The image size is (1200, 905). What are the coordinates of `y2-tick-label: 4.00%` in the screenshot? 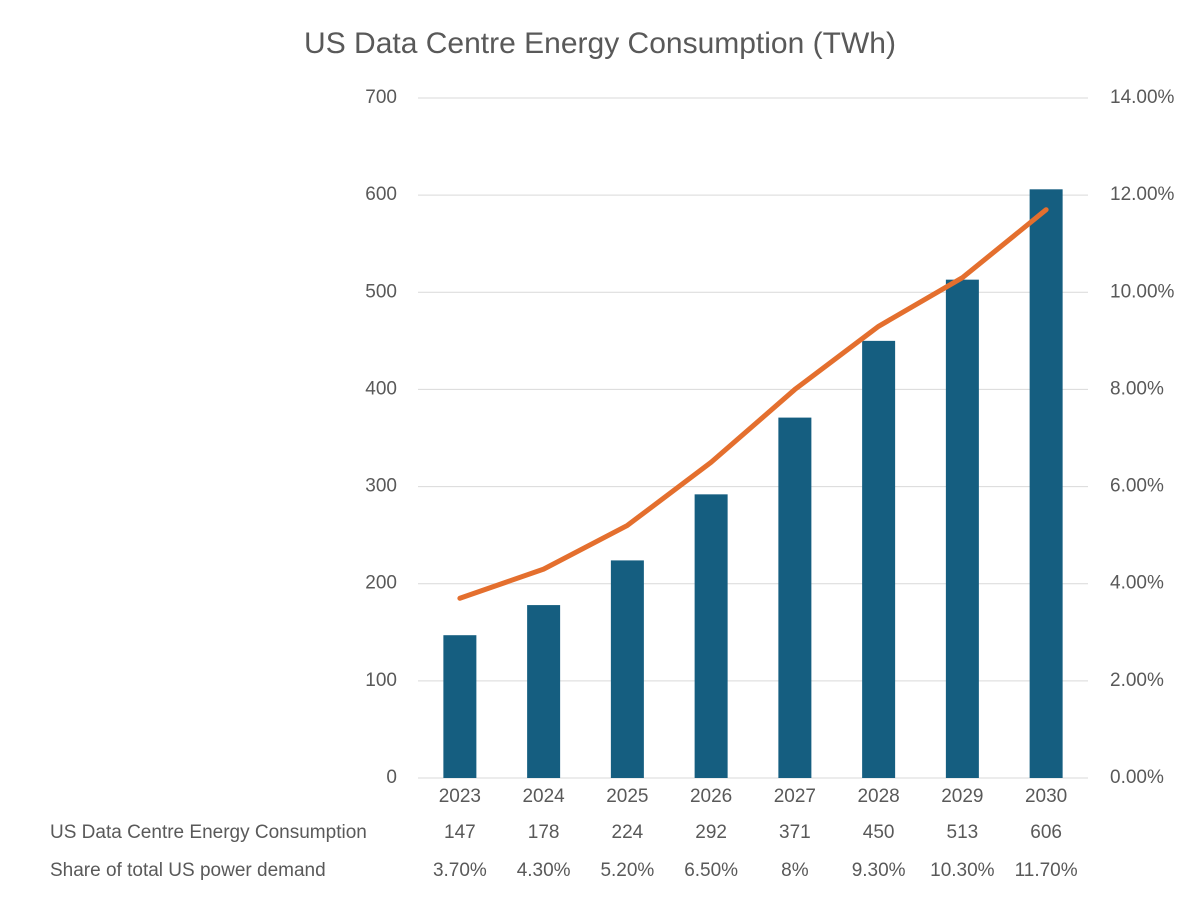 It's located at (1137, 583).